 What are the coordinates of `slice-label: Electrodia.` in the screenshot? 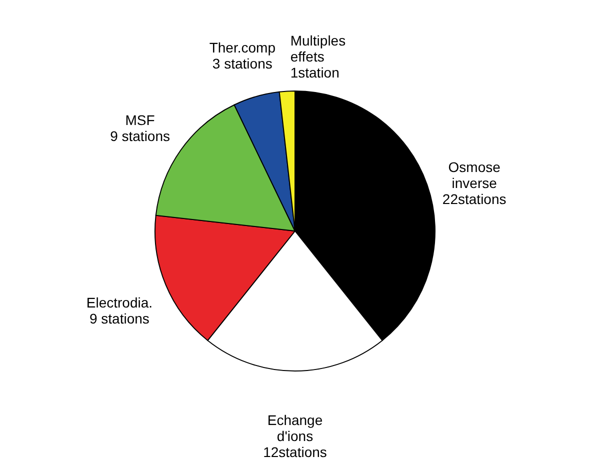 It's located at (119, 302).